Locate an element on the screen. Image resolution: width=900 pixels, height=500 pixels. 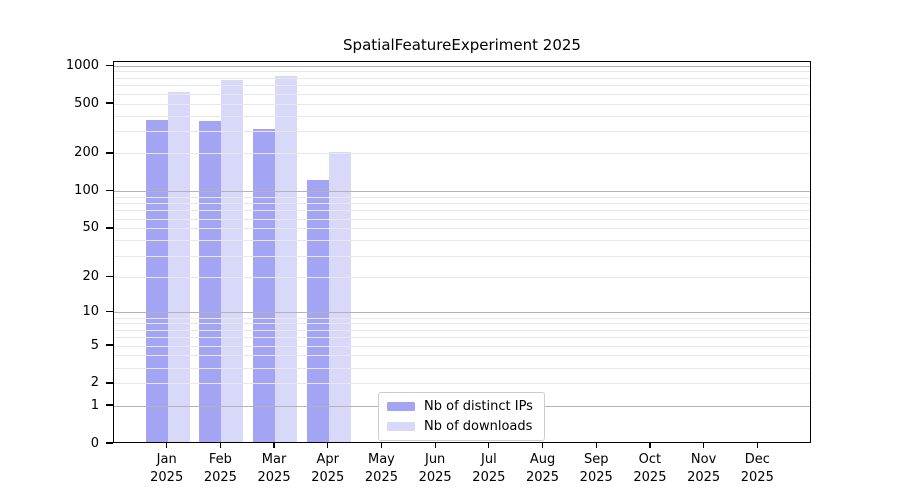
legend-label-distinct-ips: Nb of distinct IPs is located at coordinates (478, 406).